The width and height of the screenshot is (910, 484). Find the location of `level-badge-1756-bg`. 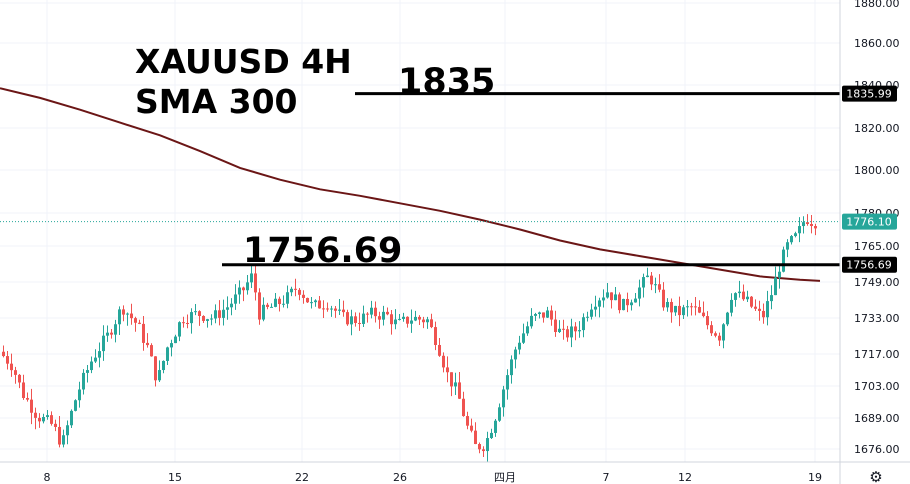

level-badge-1756-bg is located at coordinates (869, 264).